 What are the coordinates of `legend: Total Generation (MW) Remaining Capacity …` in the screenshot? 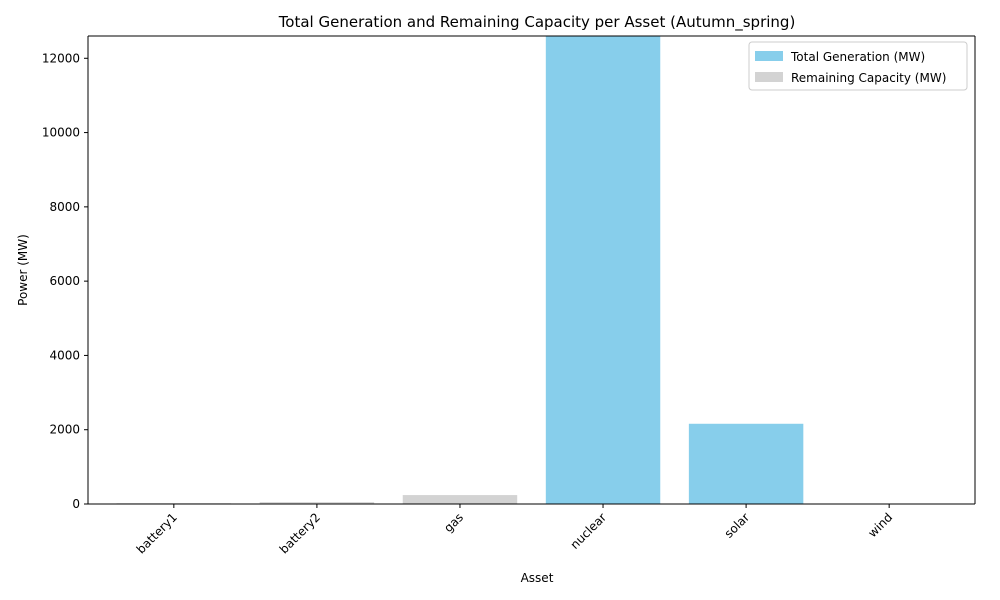 It's located at (858, 66).